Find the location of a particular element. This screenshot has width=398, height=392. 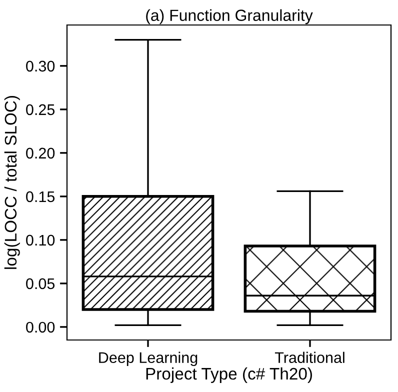

y-tick-label: 0.30 is located at coordinates (40, 66).